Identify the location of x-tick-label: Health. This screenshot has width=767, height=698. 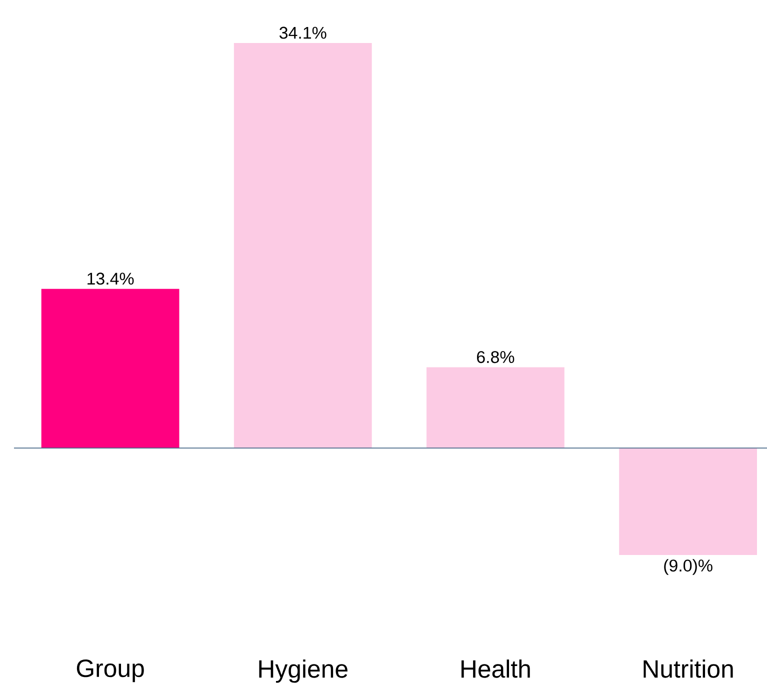
(496, 669).